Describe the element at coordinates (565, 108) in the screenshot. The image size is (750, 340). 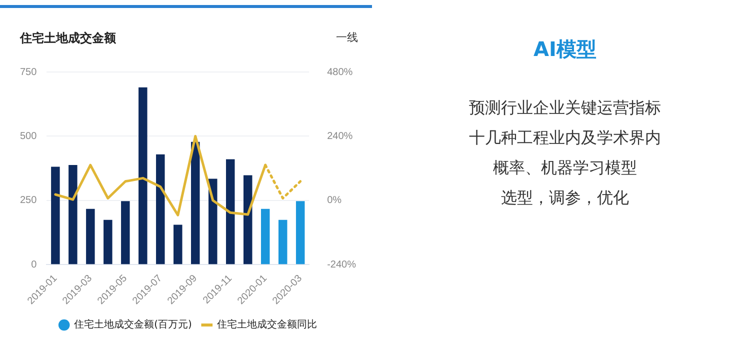
I see `text: 预测行业企业关键运营指标` at that location.